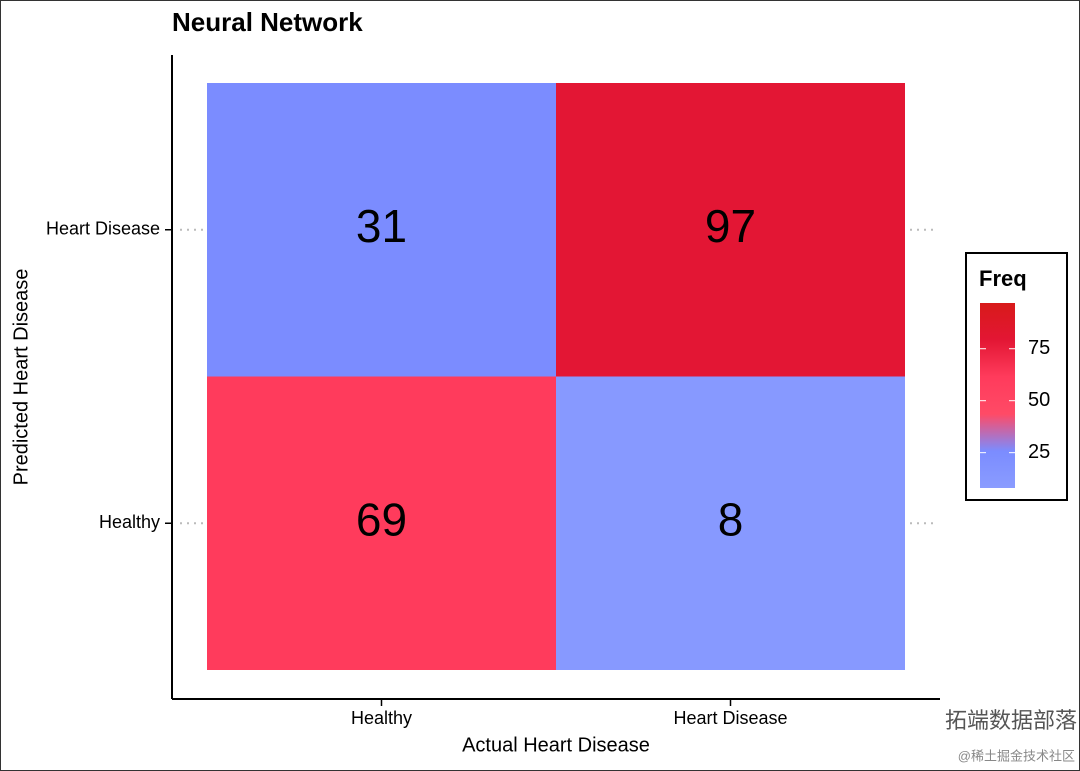  Describe the element at coordinates (1039, 452) in the screenshot. I see `colorbar-tick-label: 25` at that location.